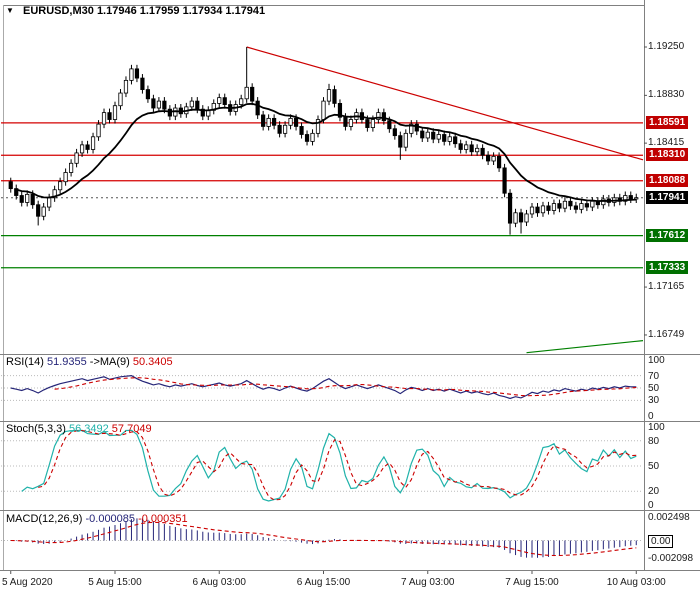  I want to click on descending-trendline, so click(445, 103).